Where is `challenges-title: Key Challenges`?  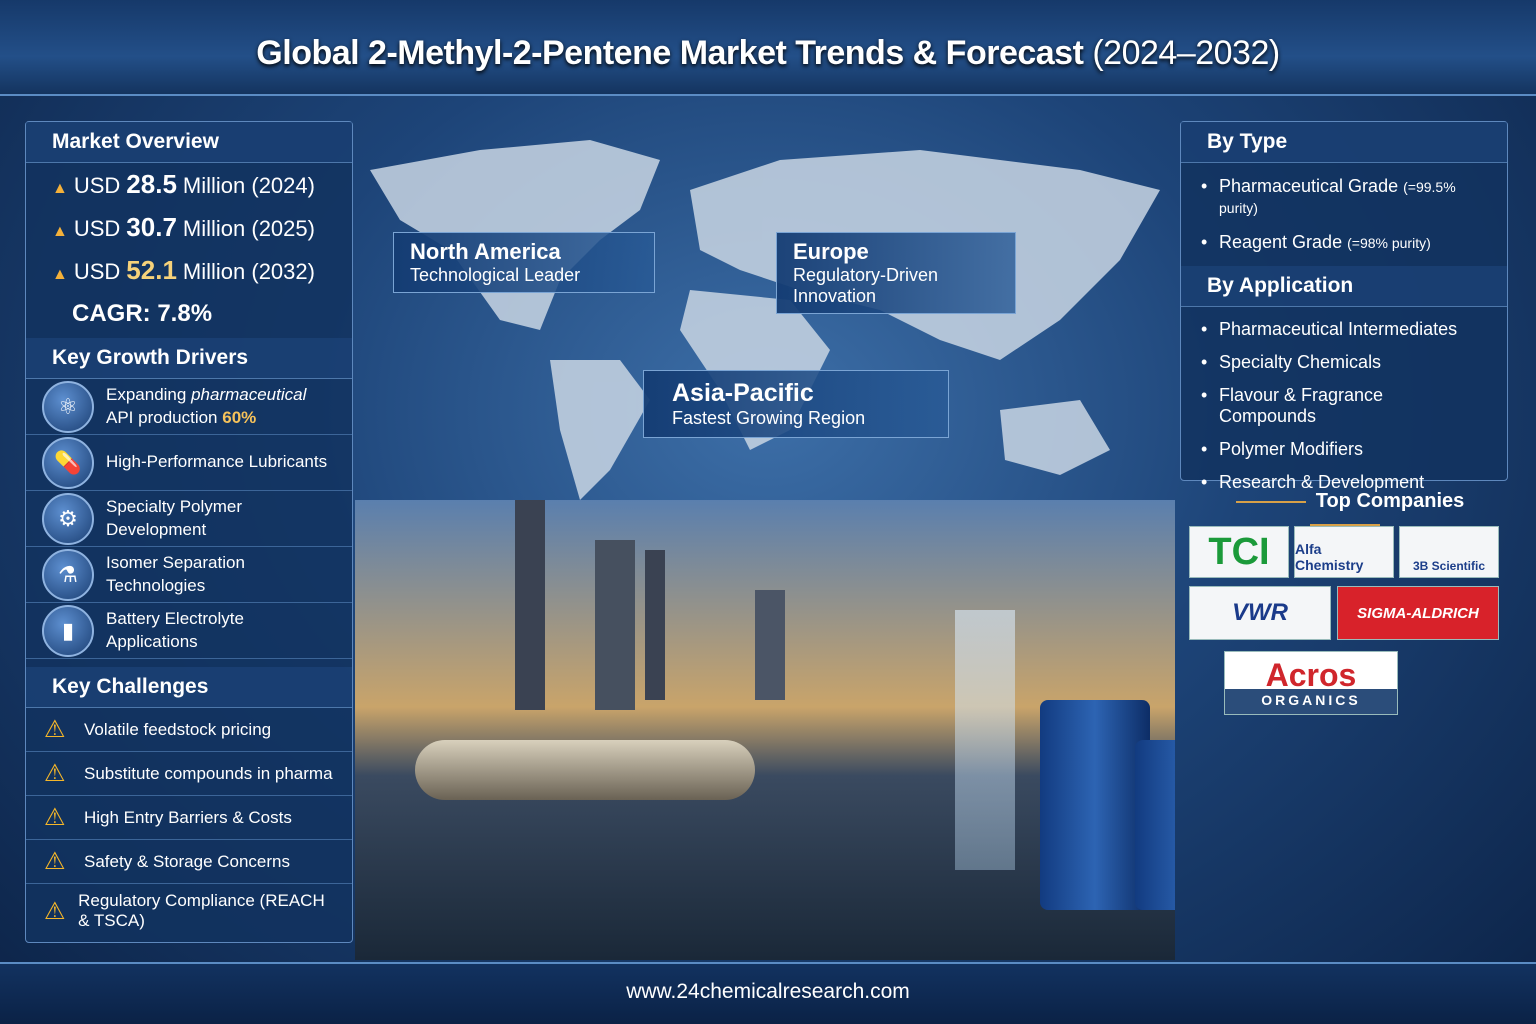 challenges-title: Key Challenges is located at coordinates (189, 687).